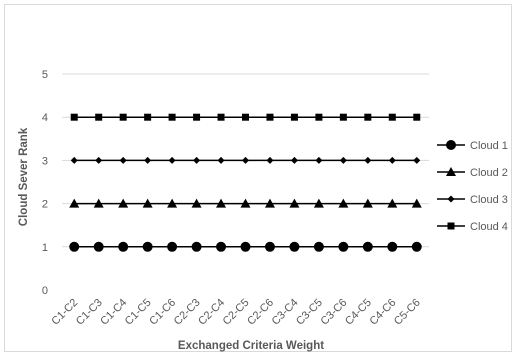 Image resolution: width=518 pixels, height=358 pixels. Describe the element at coordinates (45, 248) in the screenshot. I see `y-tick-label: 1` at that location.